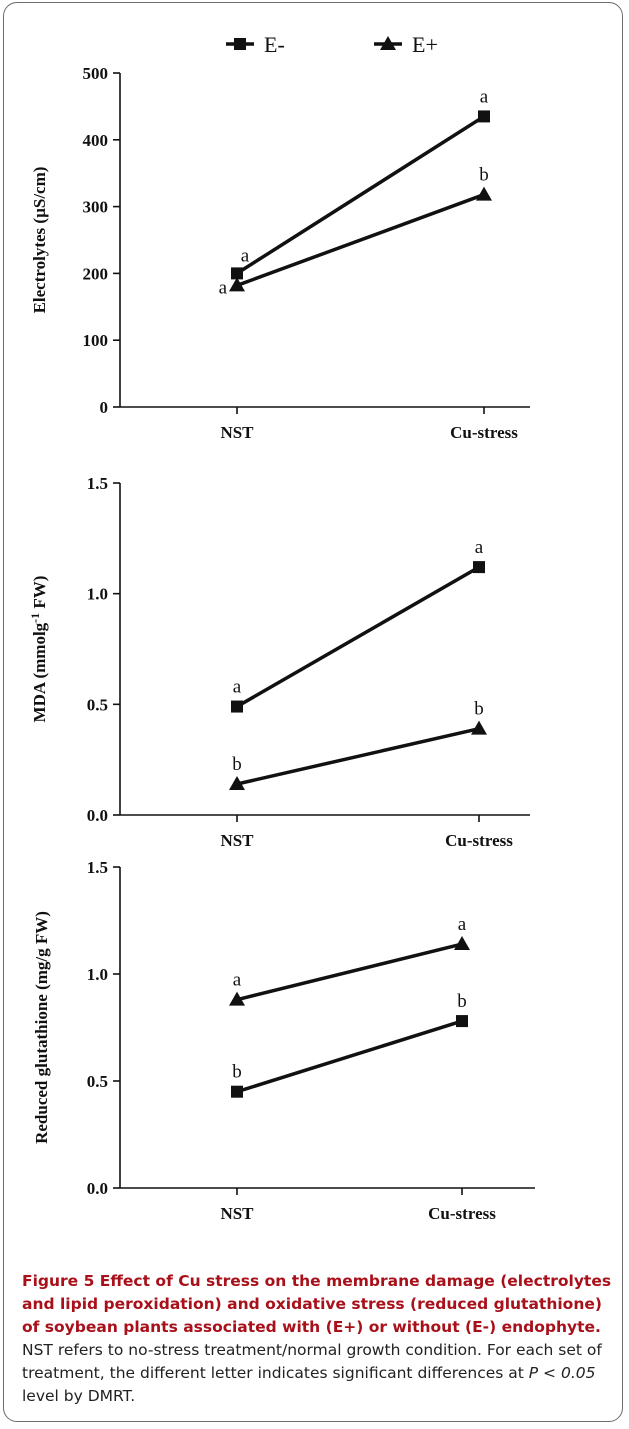 This screenshot has width=629, height=1429. Describe the element at coordinates (425, 44) in the screenshot. I see `legend-label: E+` at that location.